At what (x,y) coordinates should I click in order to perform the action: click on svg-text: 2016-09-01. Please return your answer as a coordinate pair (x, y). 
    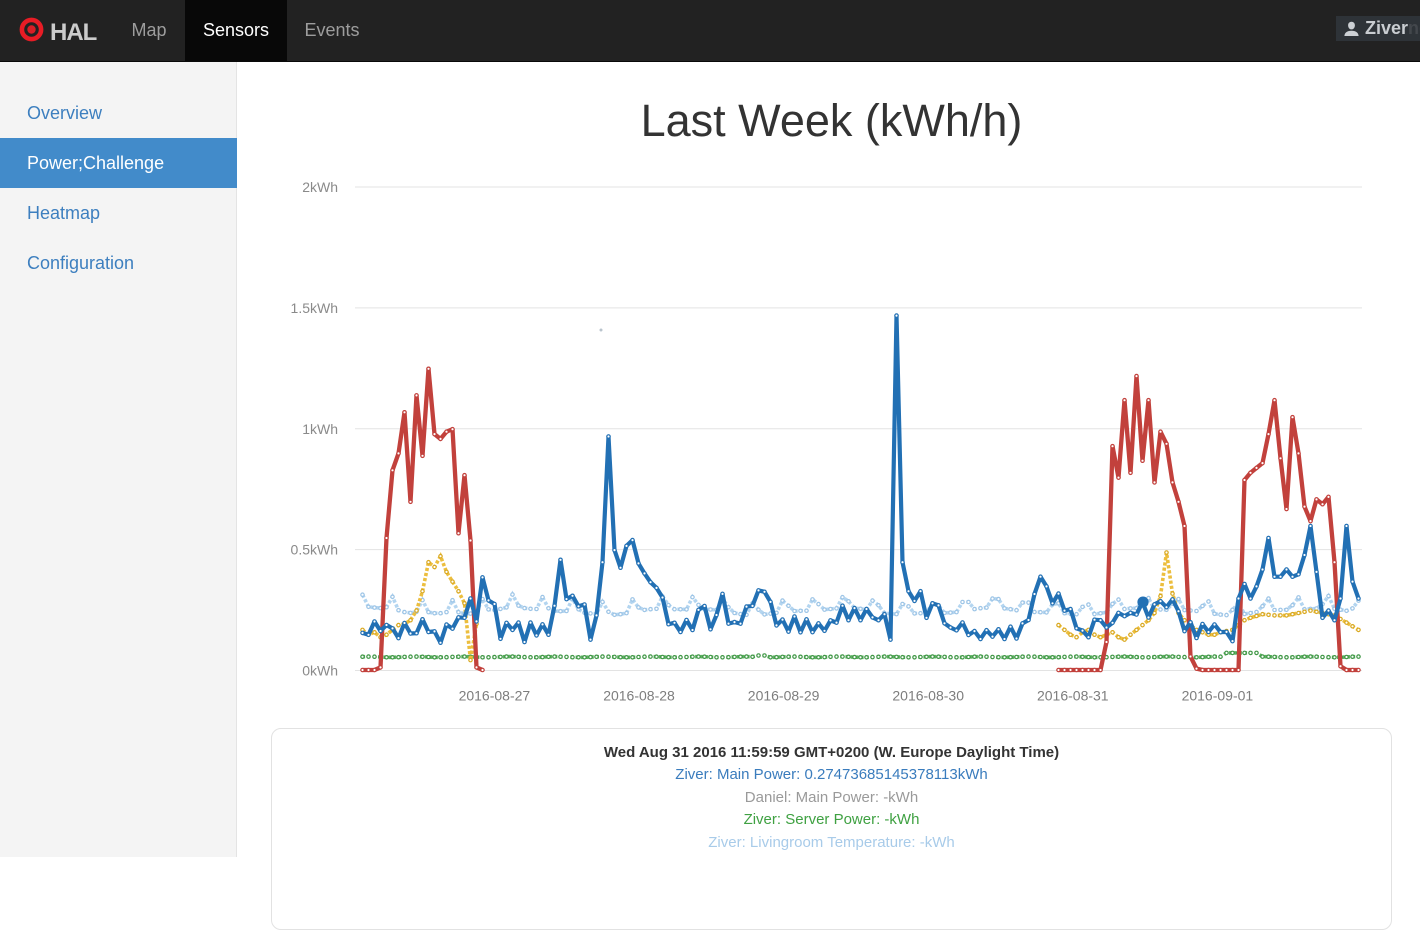
    Looking at the image, I should click on (1218, 696).